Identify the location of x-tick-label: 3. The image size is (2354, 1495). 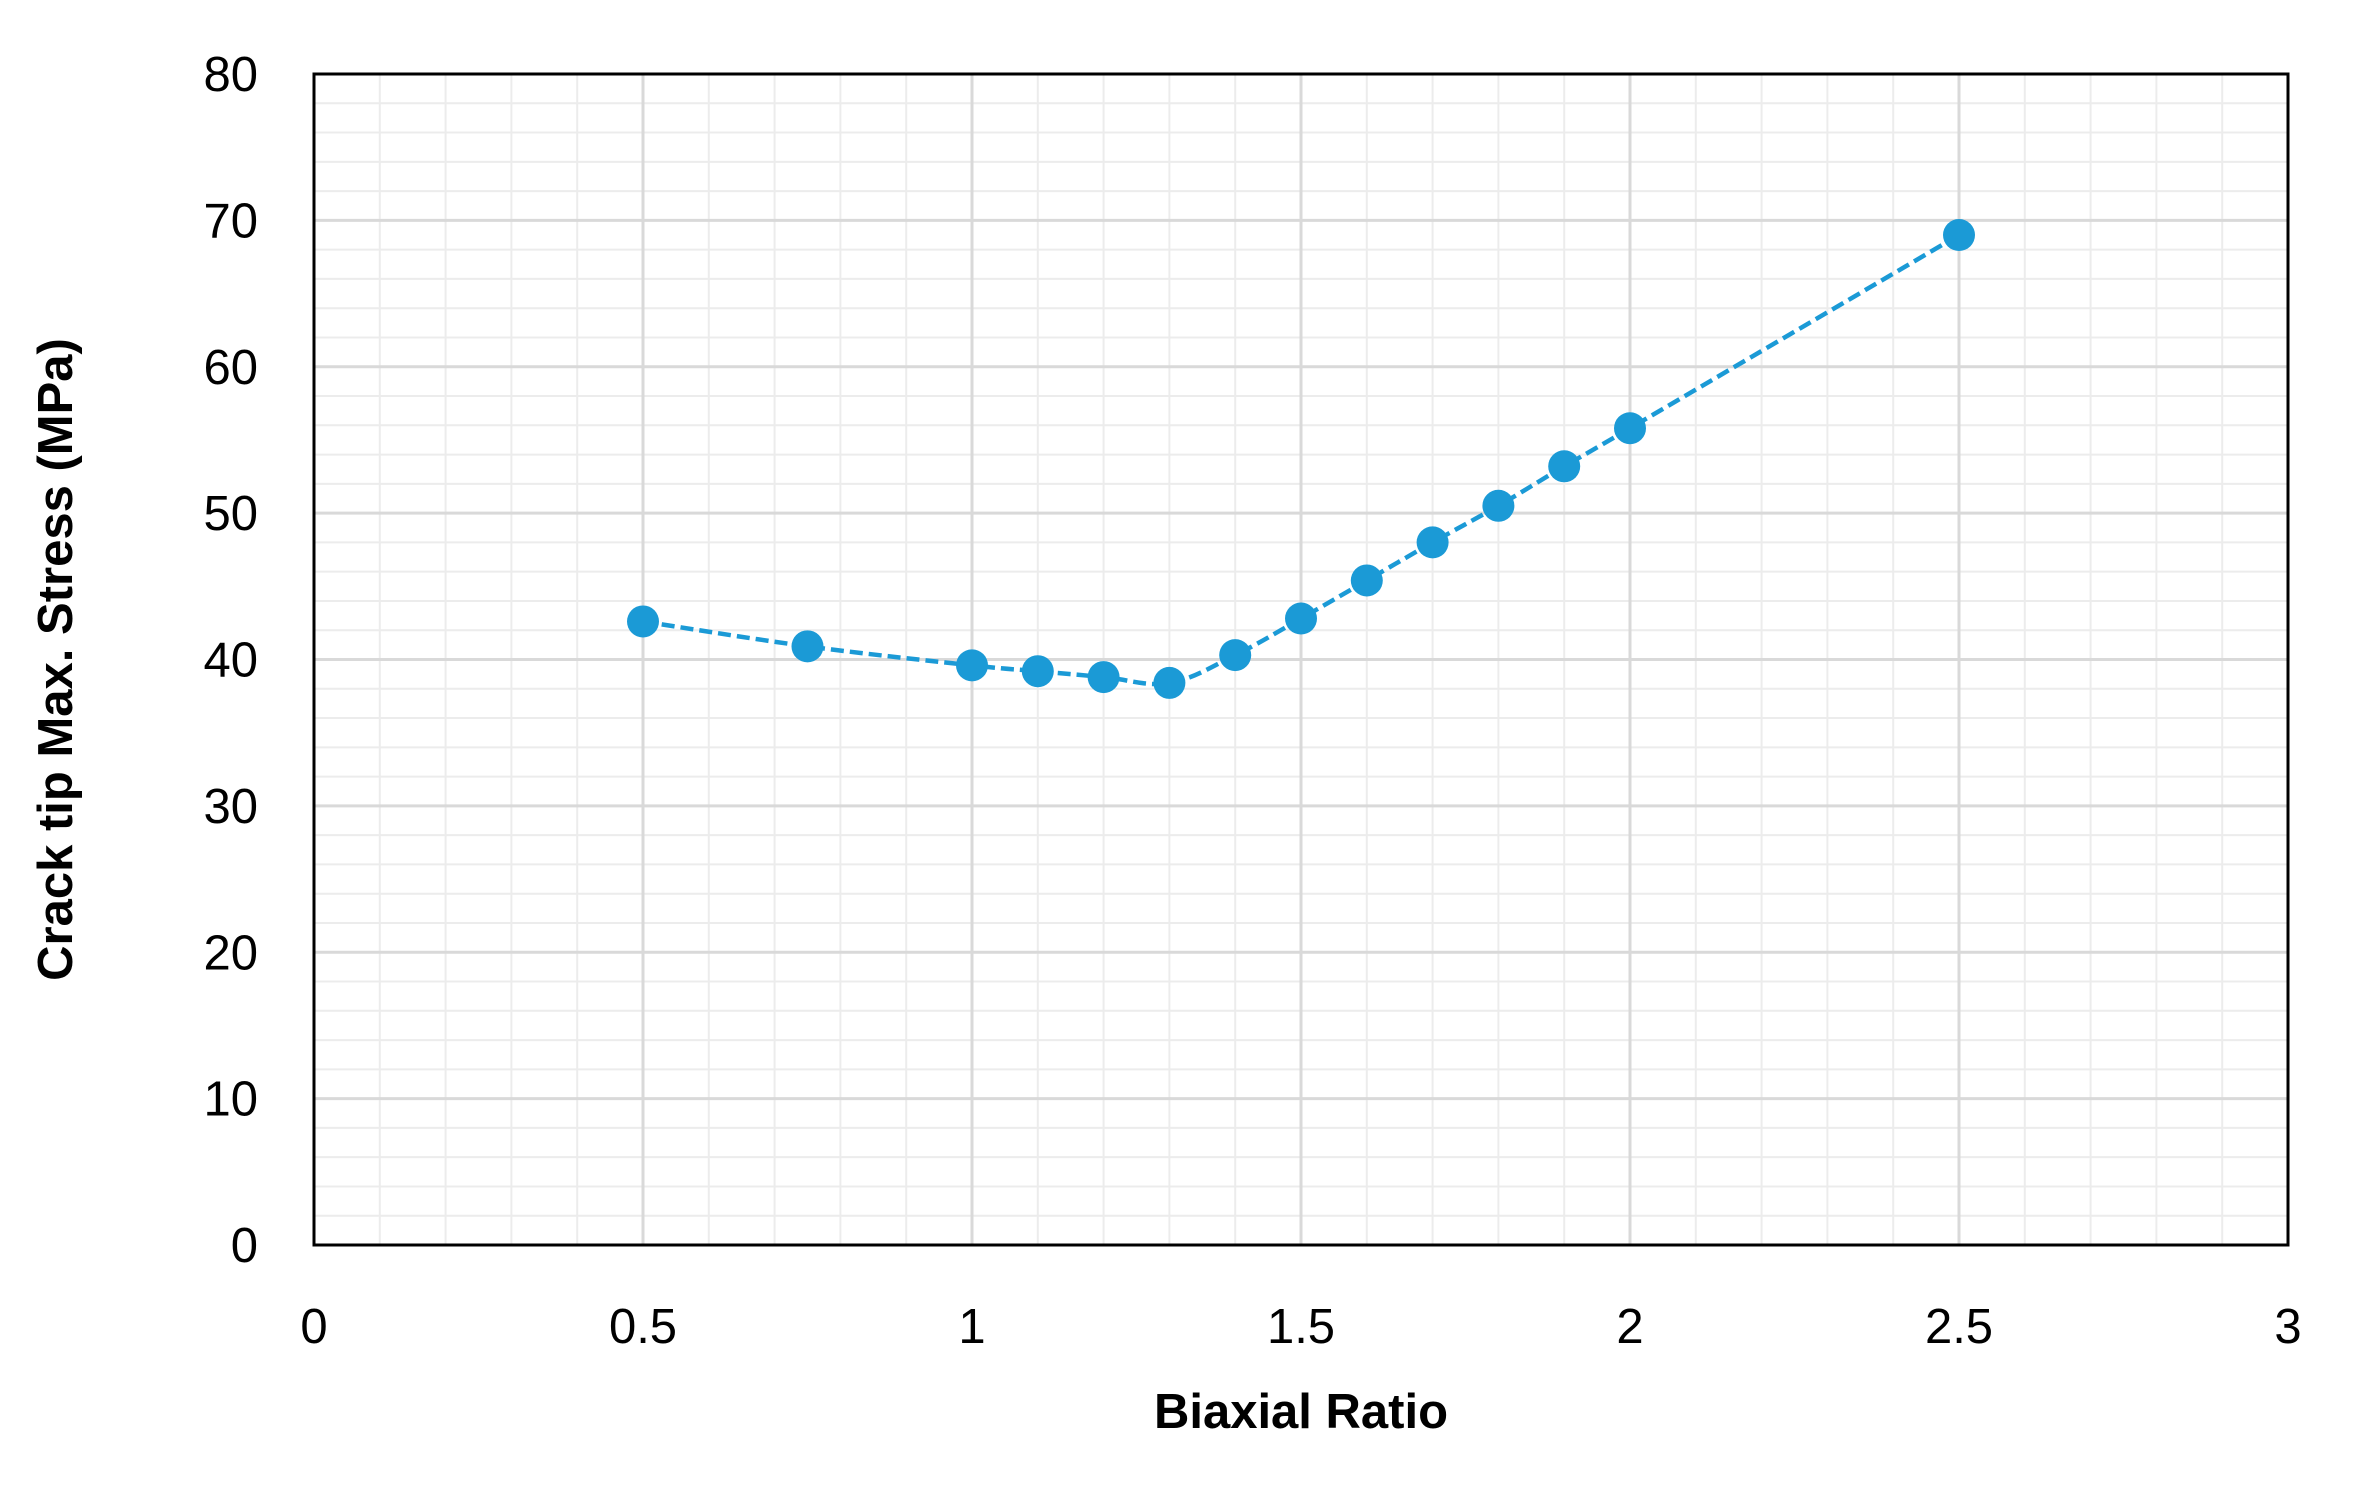
(2287, 1327).